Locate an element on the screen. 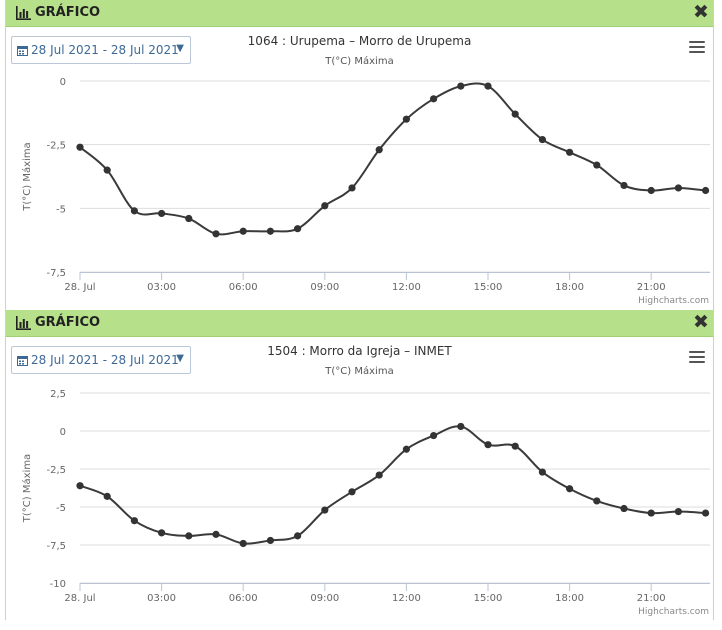 Image resolution: width=722 pixels, height=630 pixels. chart-title: 1064 : Urupema – Morro de Urupema is located at coordinates (359, 41).